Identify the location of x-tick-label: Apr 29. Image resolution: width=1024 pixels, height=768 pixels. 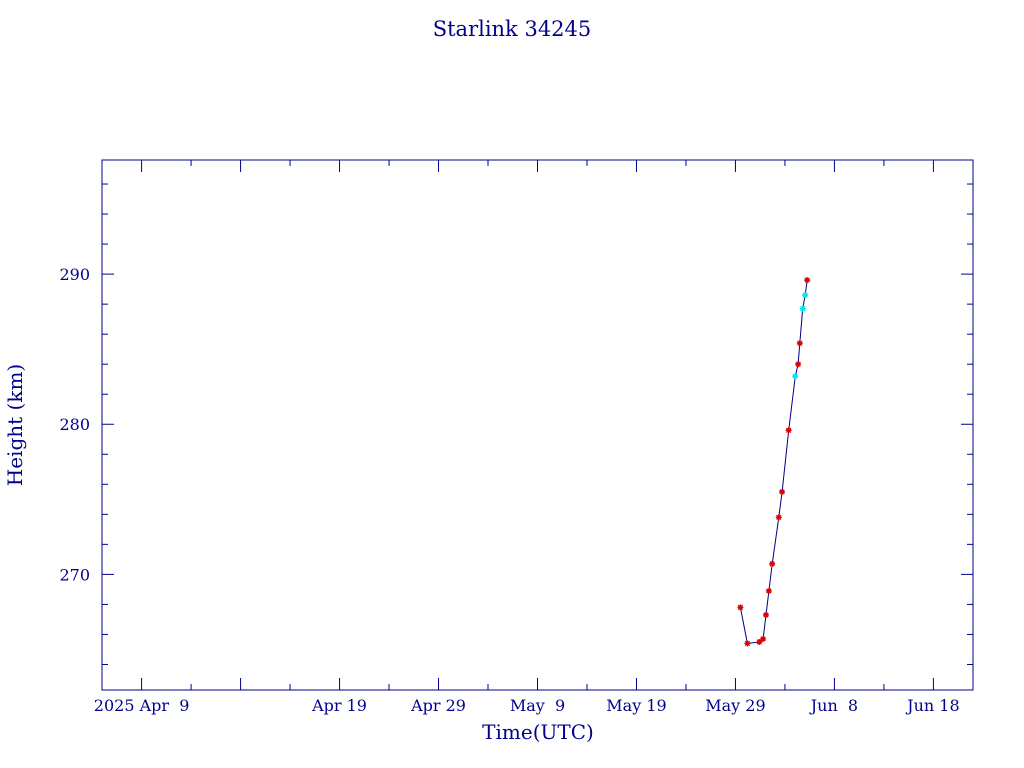
(438, 705).